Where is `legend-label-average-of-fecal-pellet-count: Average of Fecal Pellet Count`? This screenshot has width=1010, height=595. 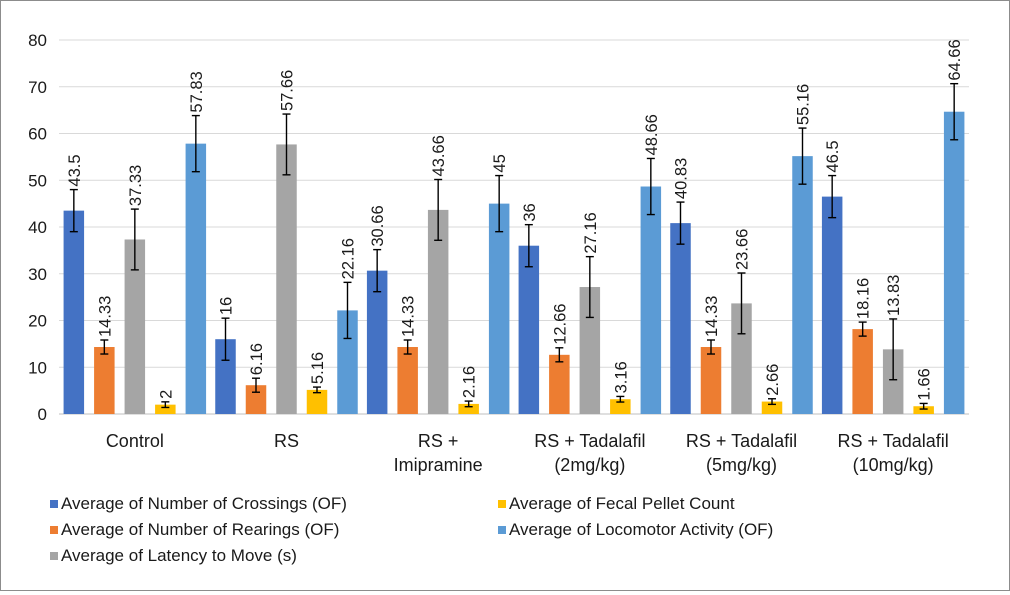 legend-label-average-of-fecal-pellet-count: Average of Fecal Pellet Count is located at coordinates (622, 503).